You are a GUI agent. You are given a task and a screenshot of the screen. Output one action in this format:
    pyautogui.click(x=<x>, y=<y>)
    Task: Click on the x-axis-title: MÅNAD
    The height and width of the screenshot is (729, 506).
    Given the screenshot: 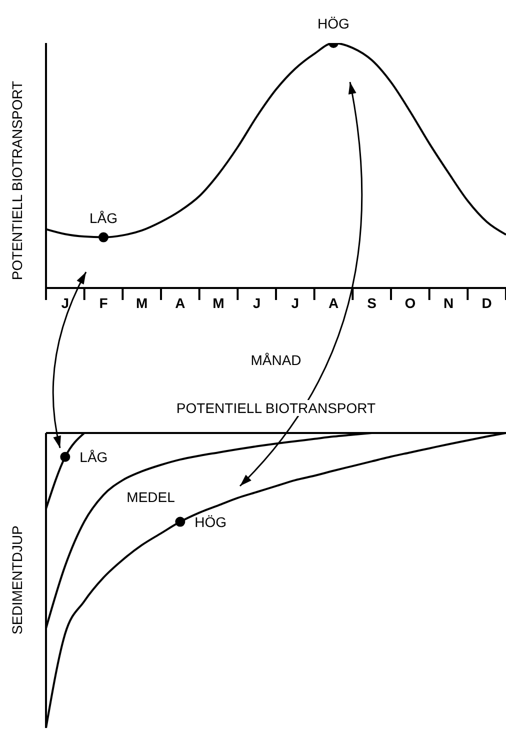 What is the action you would take?
    pyautogui.click(x=276, y=360)
    